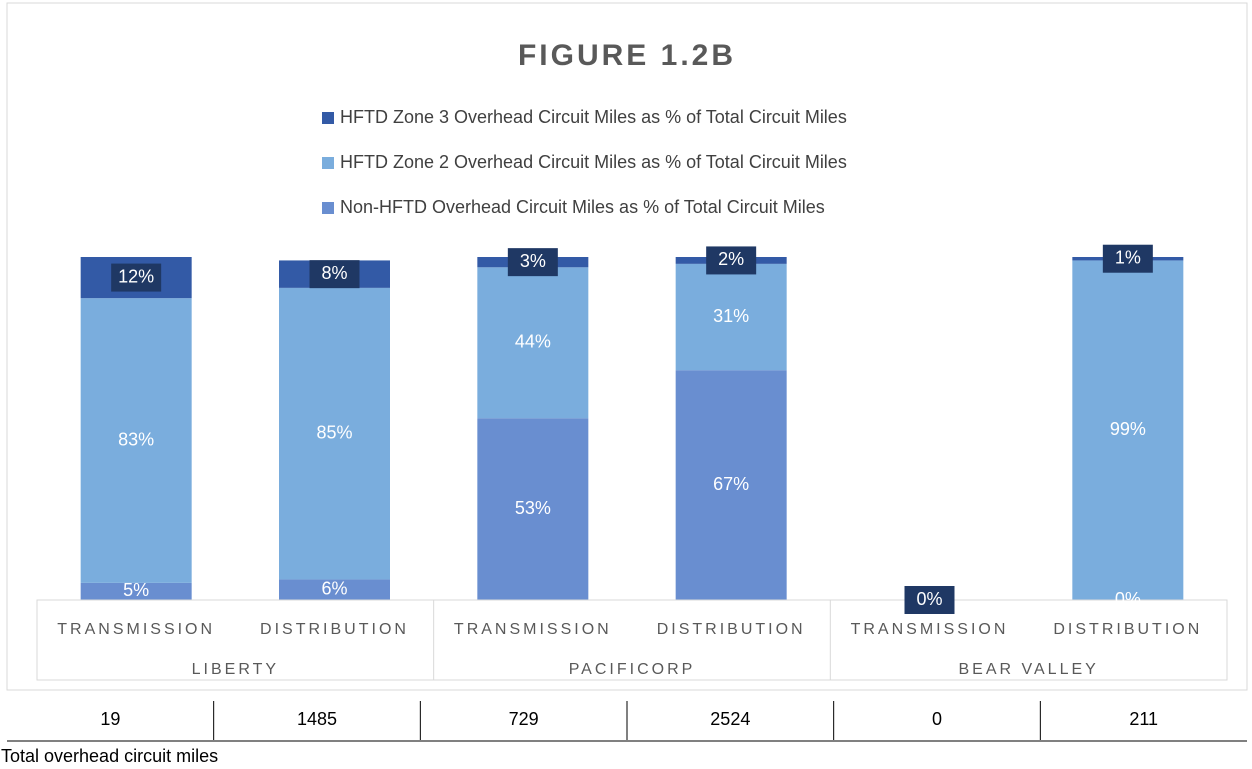 The height and width of the screenshot is (769, 1252). I want to click on value-label: 2%, so click(731, 259).